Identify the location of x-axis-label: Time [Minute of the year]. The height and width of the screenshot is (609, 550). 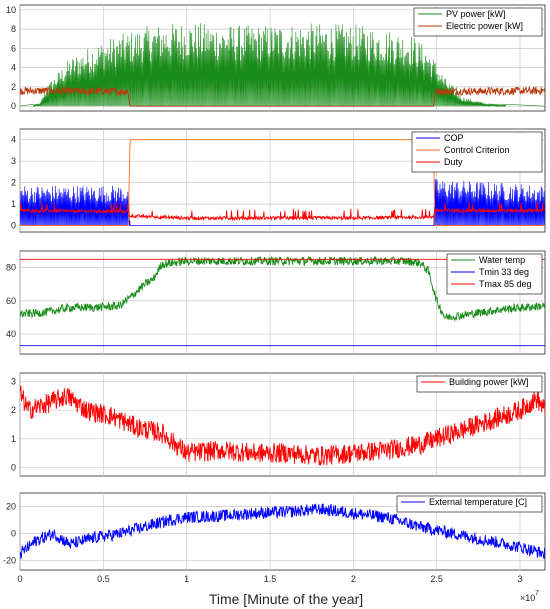
(286, 599).